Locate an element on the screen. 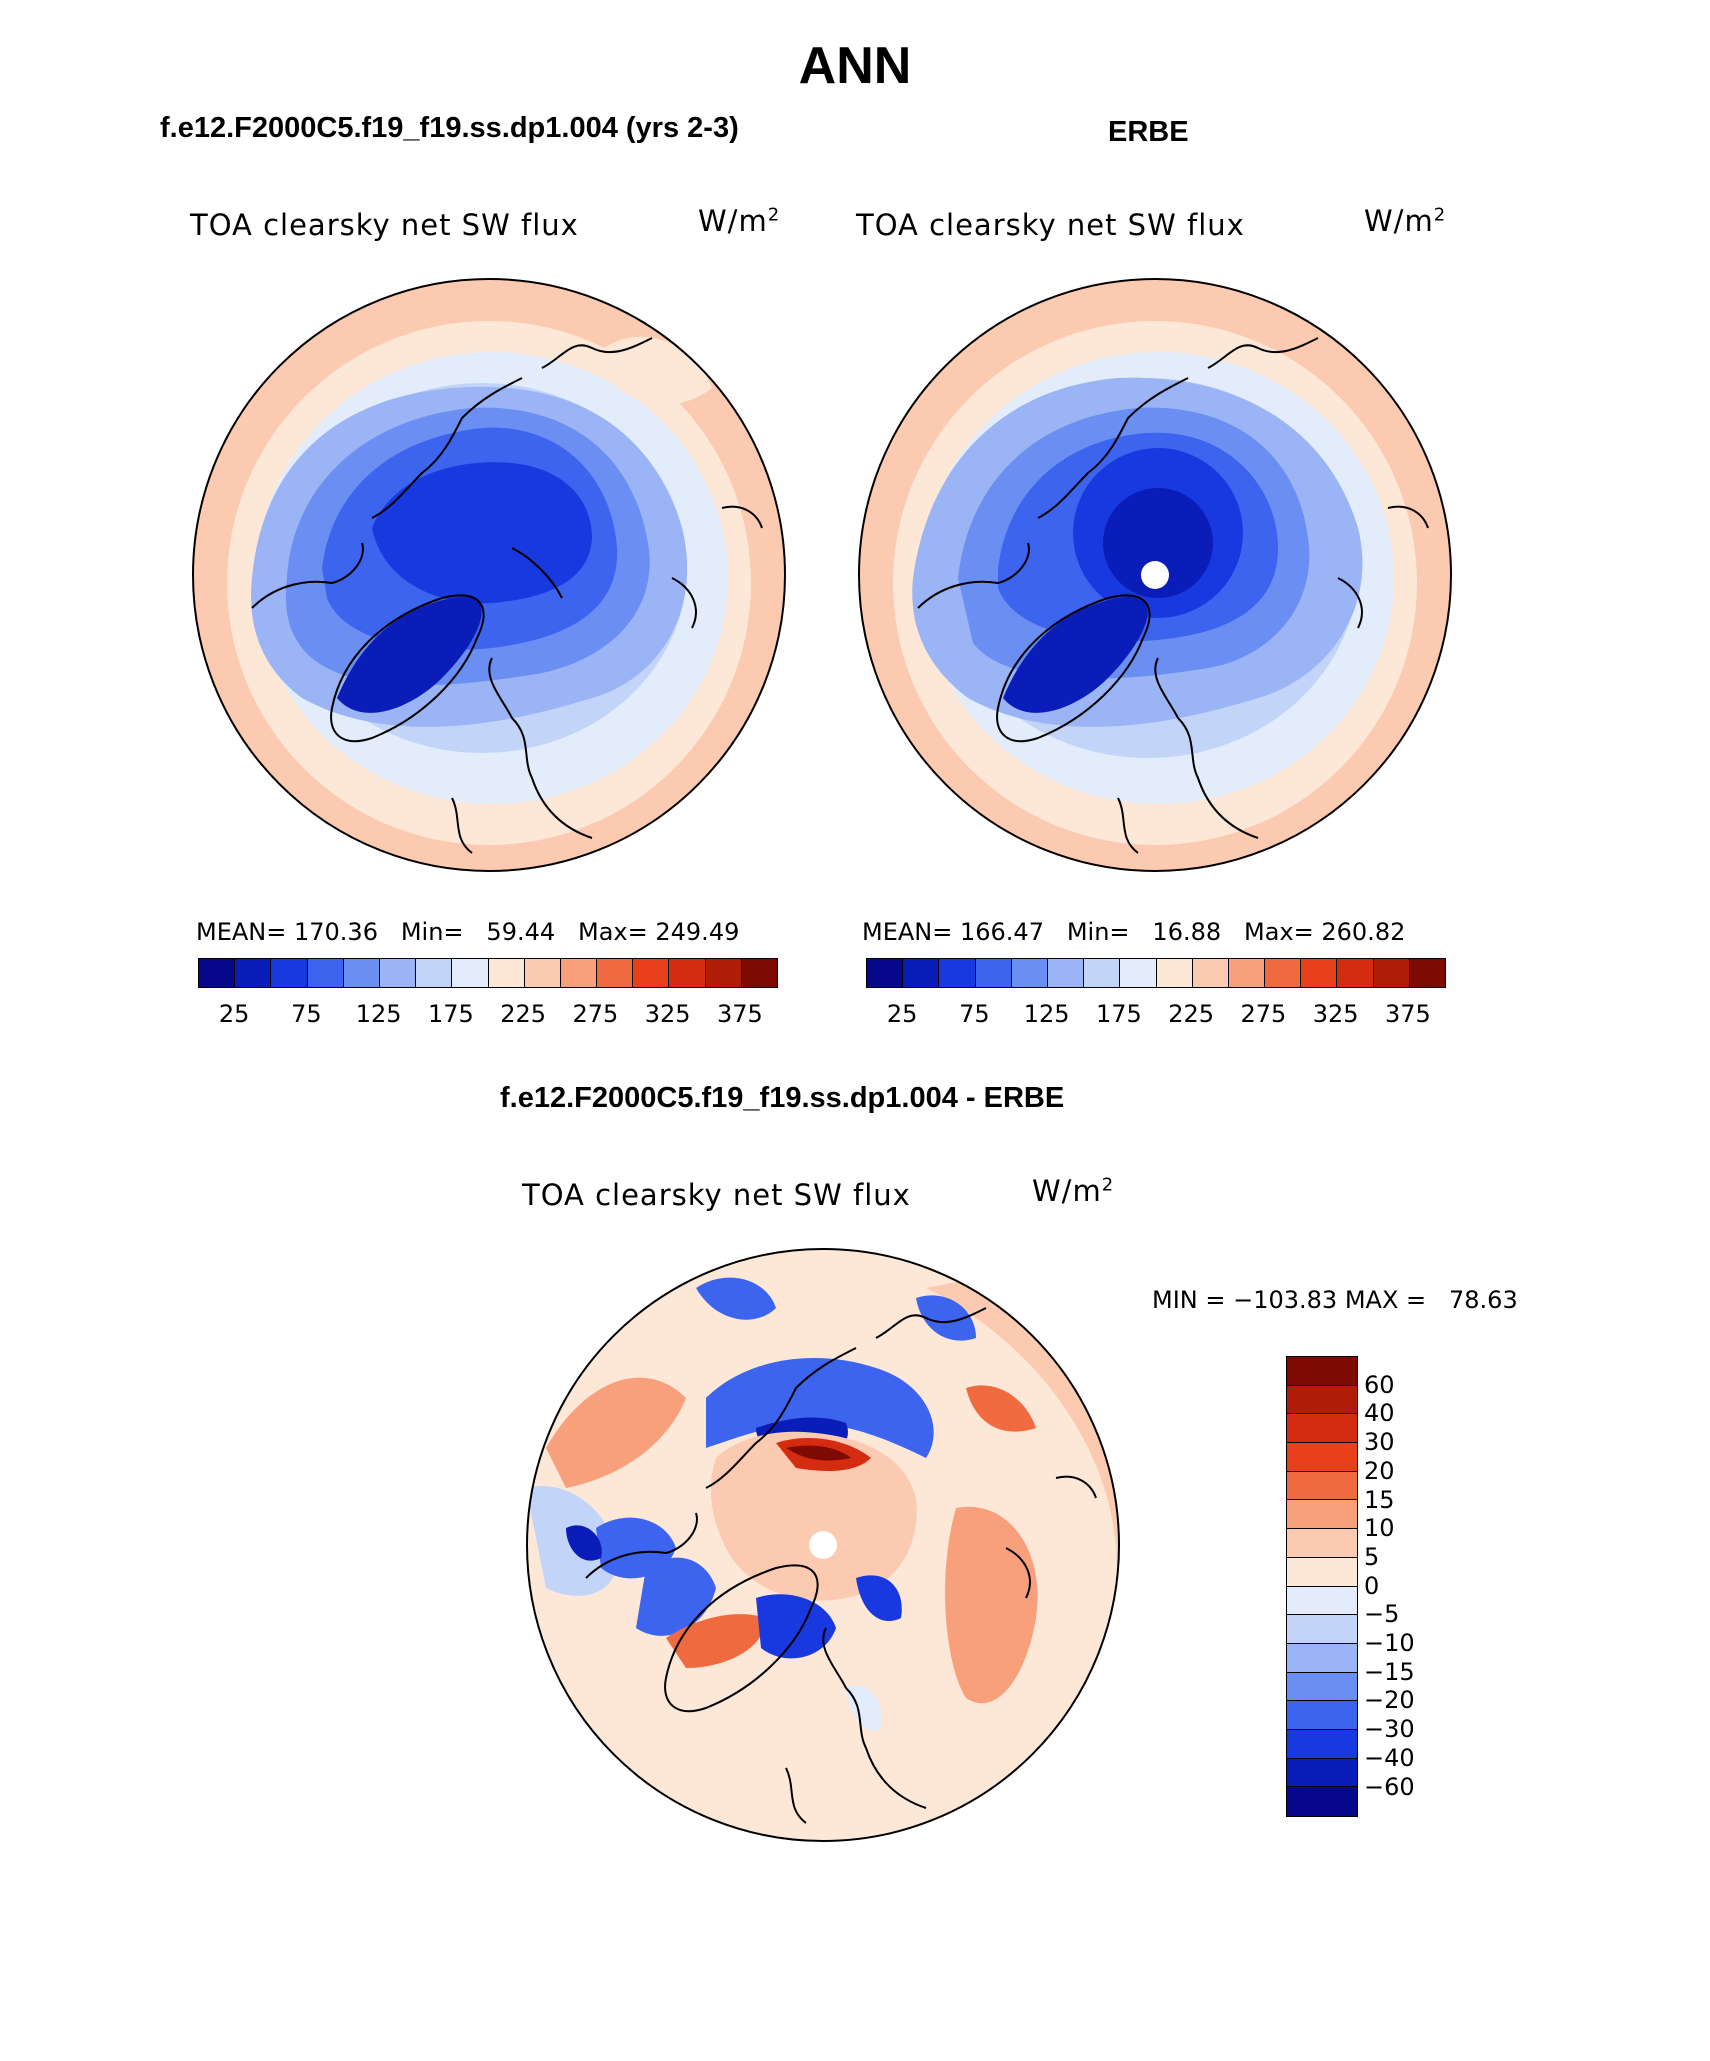 This screenshot has width=1710, height=2061. colorbar-tick-label: 20 is located at coordinates (1379, 1470).